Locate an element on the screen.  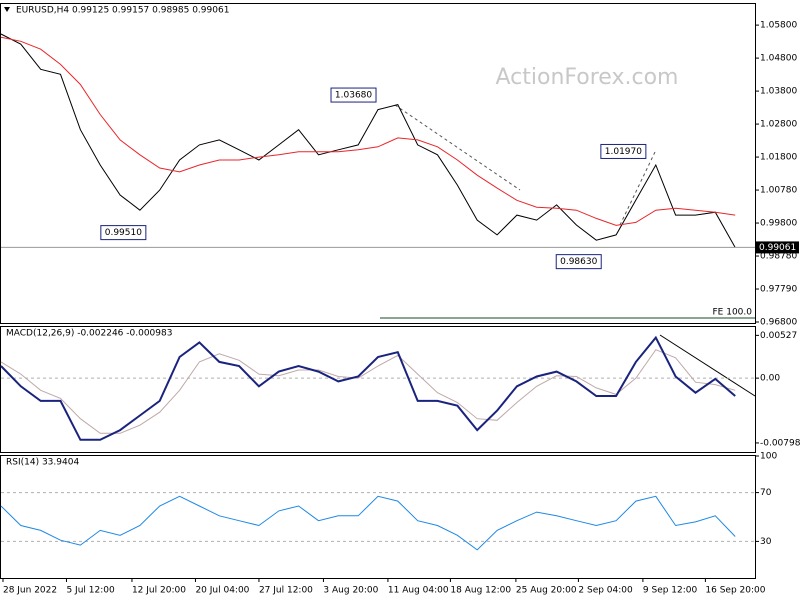
x-tick-label: 25 Aug 20:00 is located at coordinates (546, 591).